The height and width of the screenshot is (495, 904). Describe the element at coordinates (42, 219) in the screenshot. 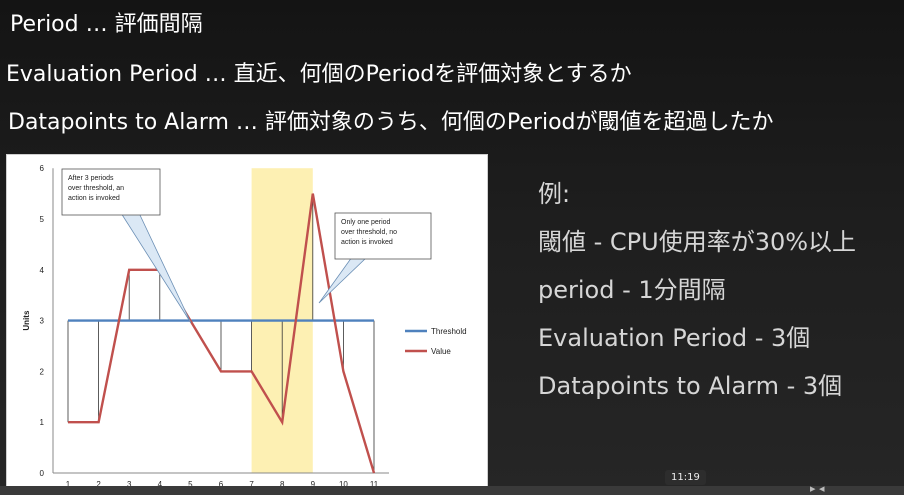

I see `y-tick-label: 5` at that location.